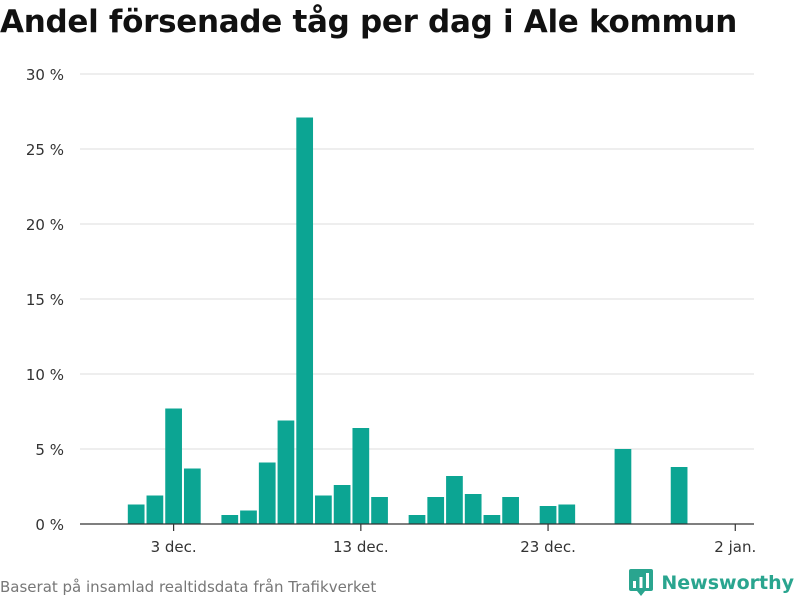  I want to click on y-axis-tick-labels: 0 % 5 % 10 % 15 % 20 % 25 % 30 %, so click(45, 300).